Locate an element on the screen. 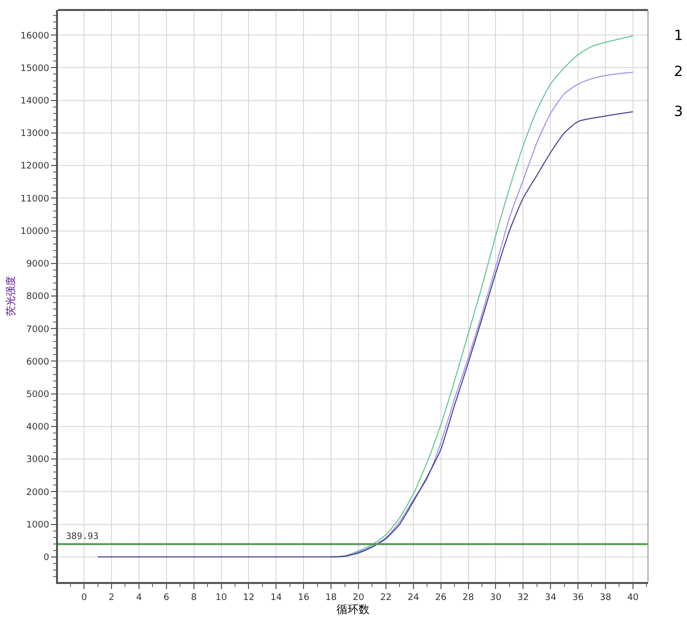 The image size is (687, 624). y-tick-label: 16000 is located at coordinates (35, 36).